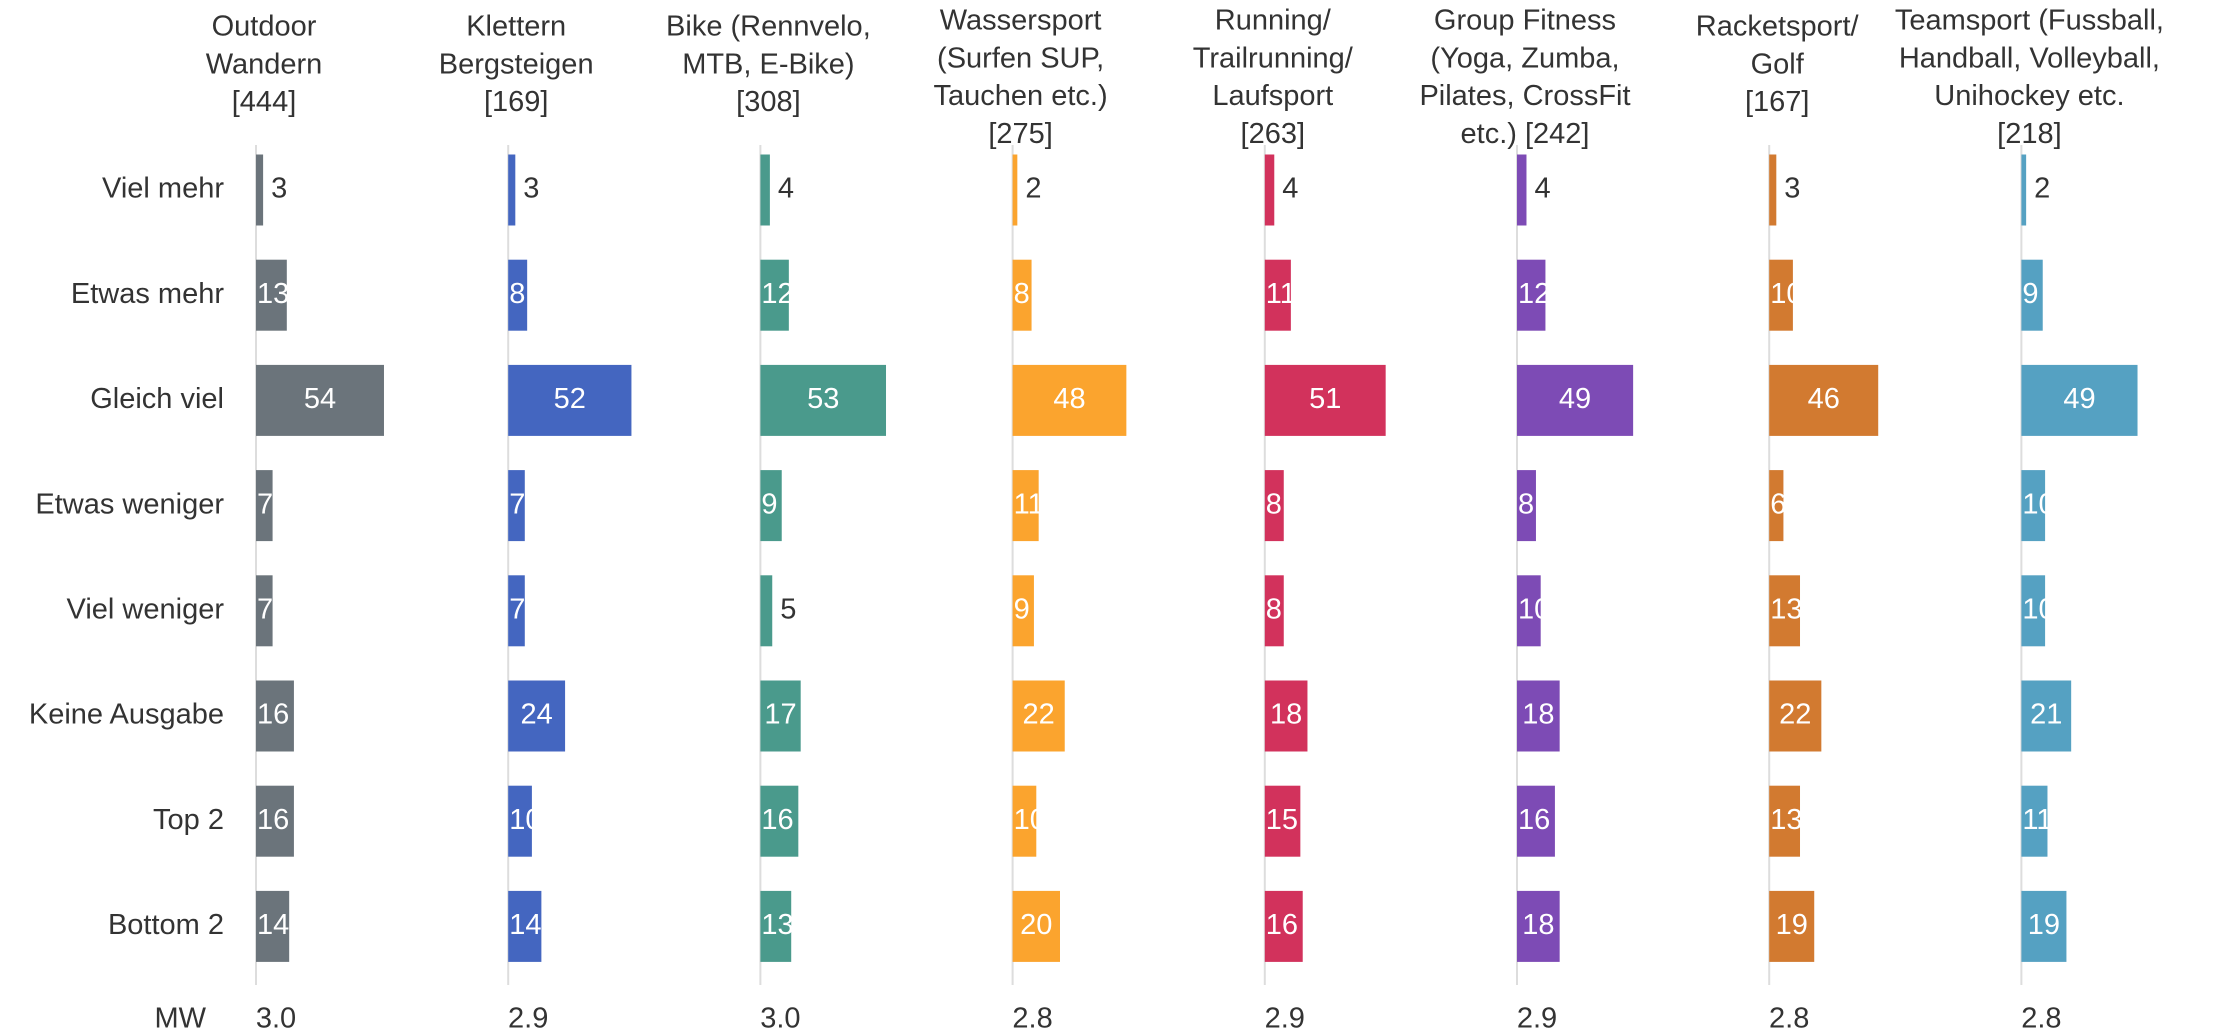 This screenshot has height=1033, width=2215. I want to click on value-label: 54, so click(320, 399).